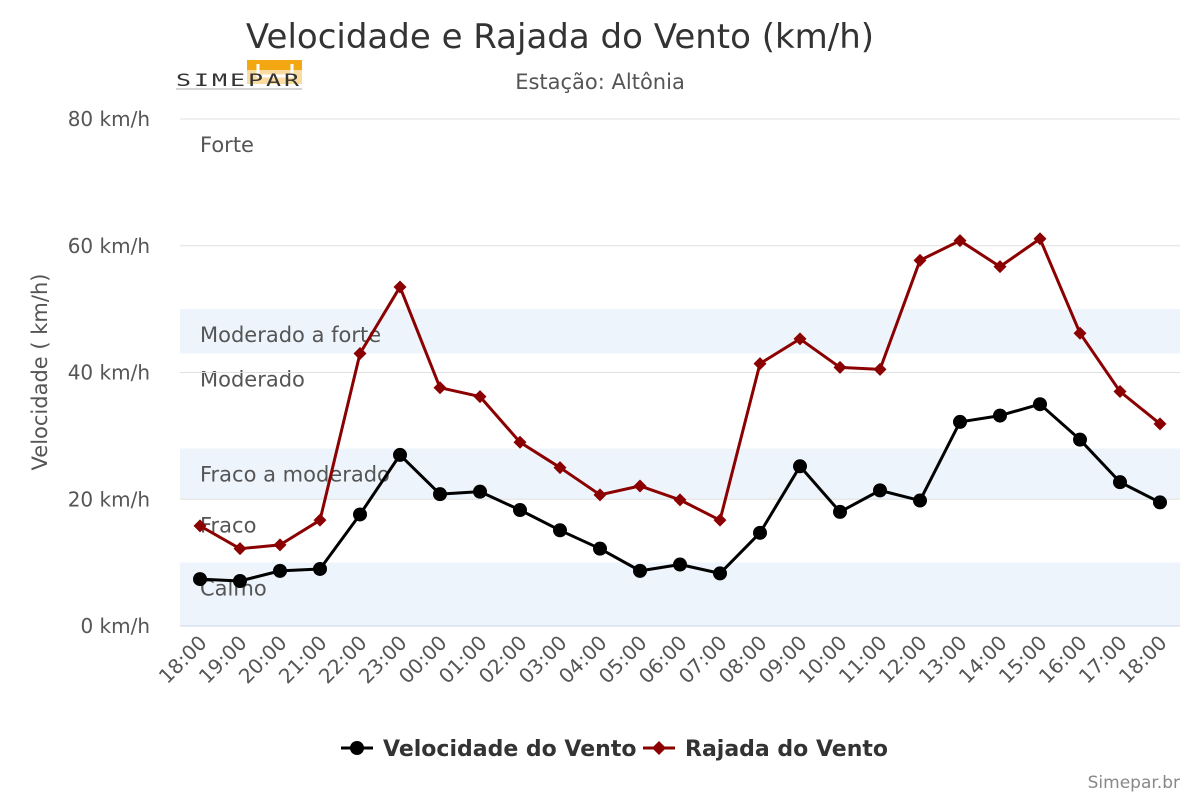  What do you see at coordinates (786, 749) in the screenshot?
I see `legend-gust-label: Rajada do Vento` at bounding box center [786, 749].